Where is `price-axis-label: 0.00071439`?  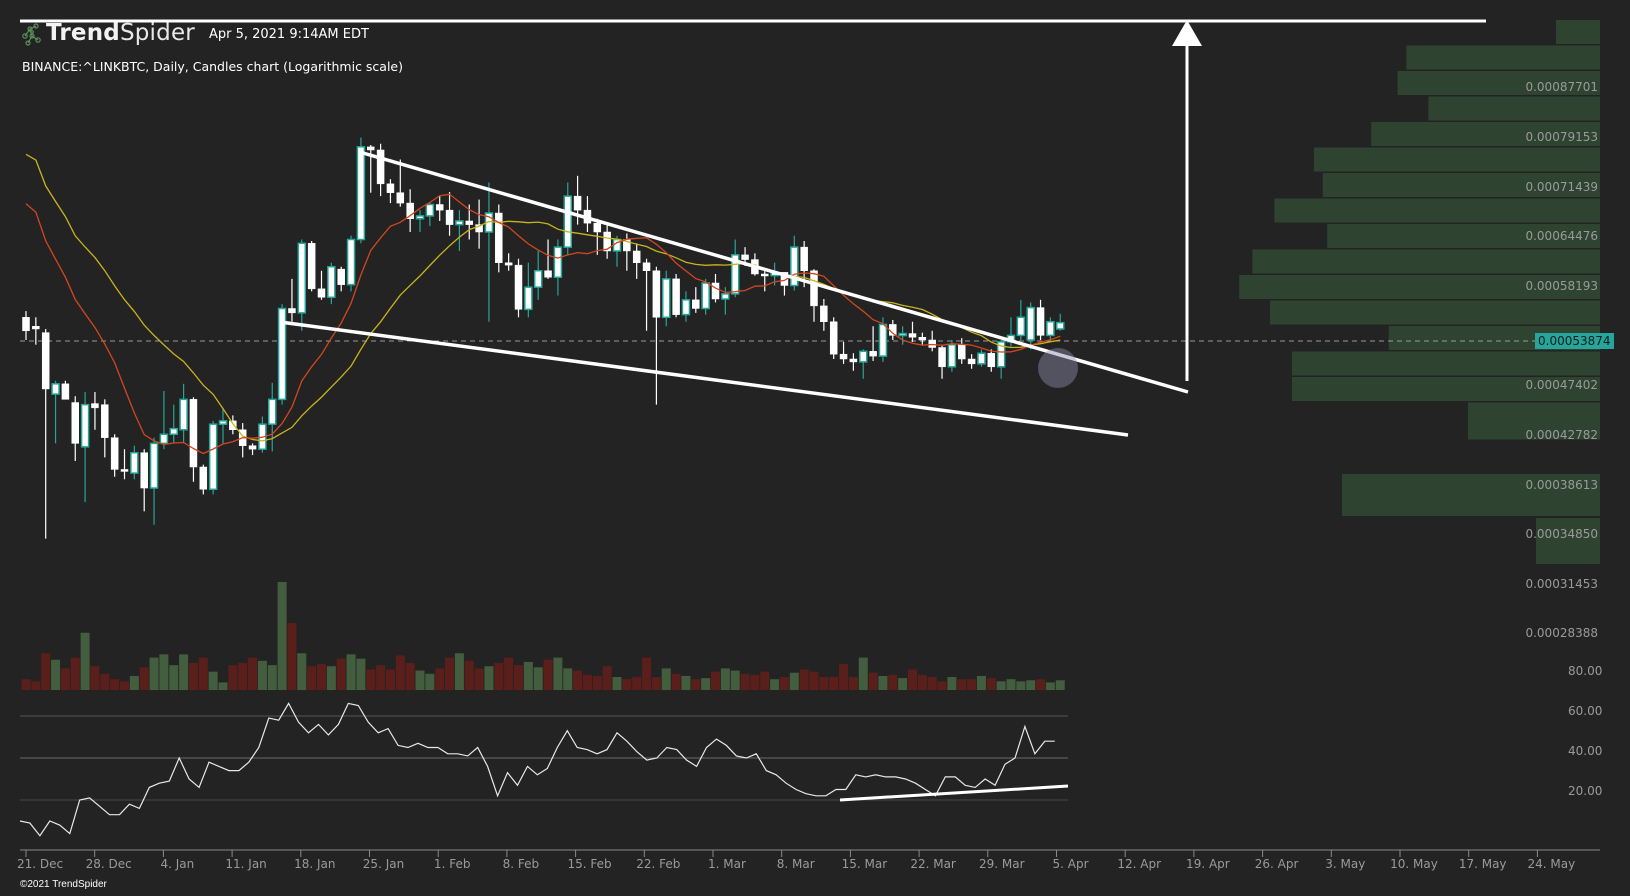
price-axis-label: 0.00071439 is located at coordinates (1561, 187).